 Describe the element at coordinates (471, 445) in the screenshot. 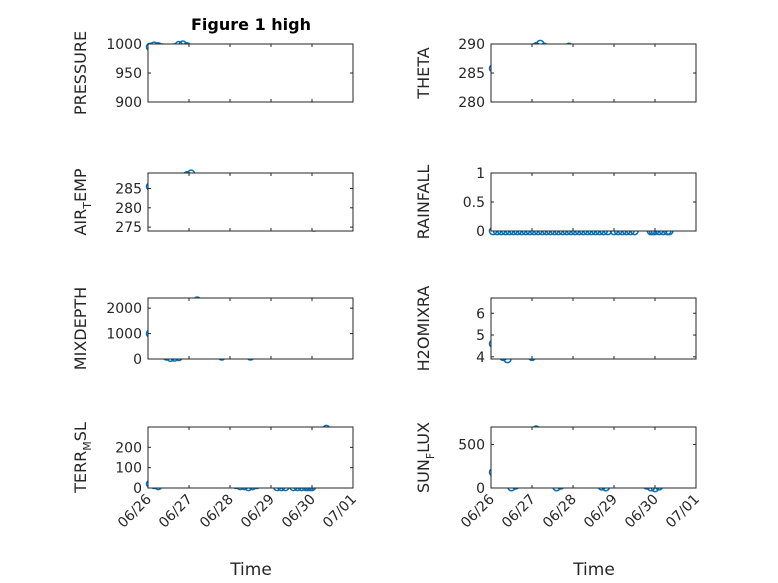

I see `y-tick-label: 500` at that location.